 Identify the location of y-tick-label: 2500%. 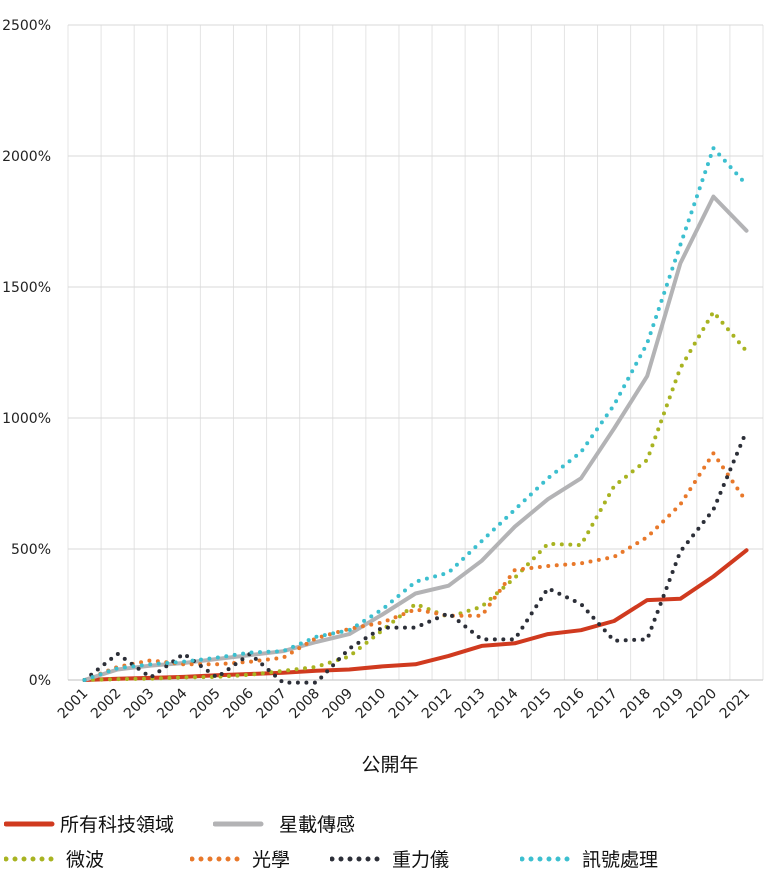
(26, 26).